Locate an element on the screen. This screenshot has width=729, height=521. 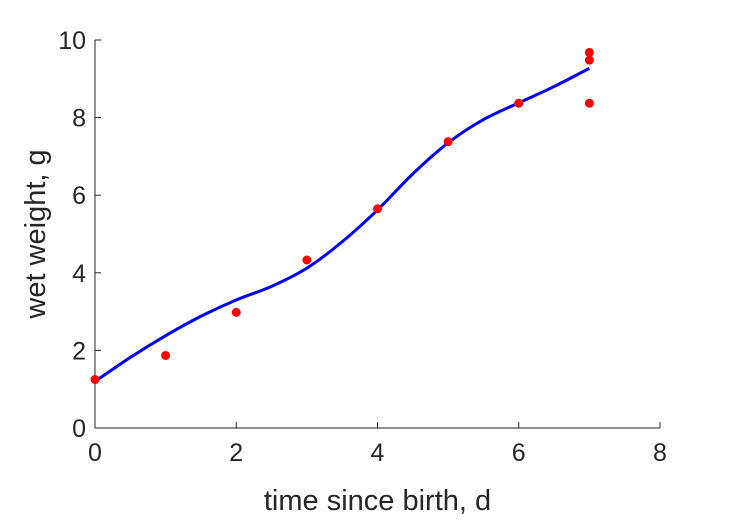
x-tick-label: 0 is located at coordinates (95, 453).